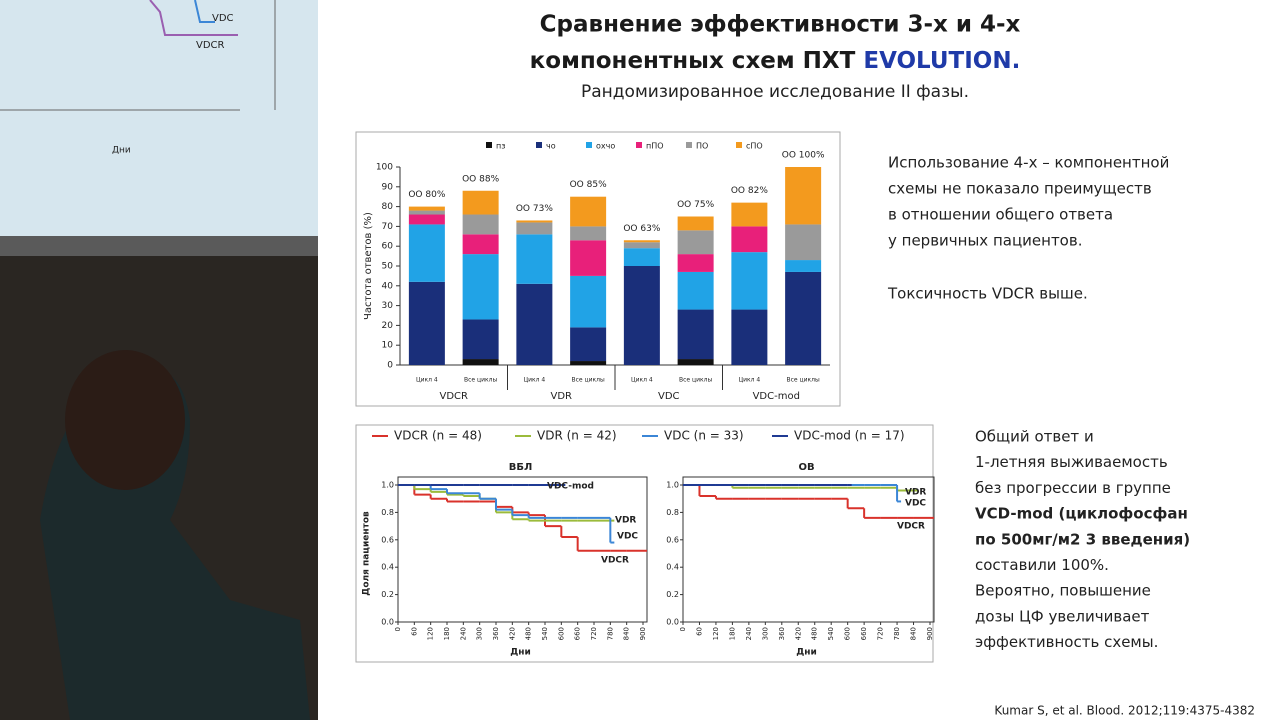  What do you see at coordinates (1000, 215) in the screenshot?
I see `note-line: в отношении общего ответа` at bounding box center [1000, 215].